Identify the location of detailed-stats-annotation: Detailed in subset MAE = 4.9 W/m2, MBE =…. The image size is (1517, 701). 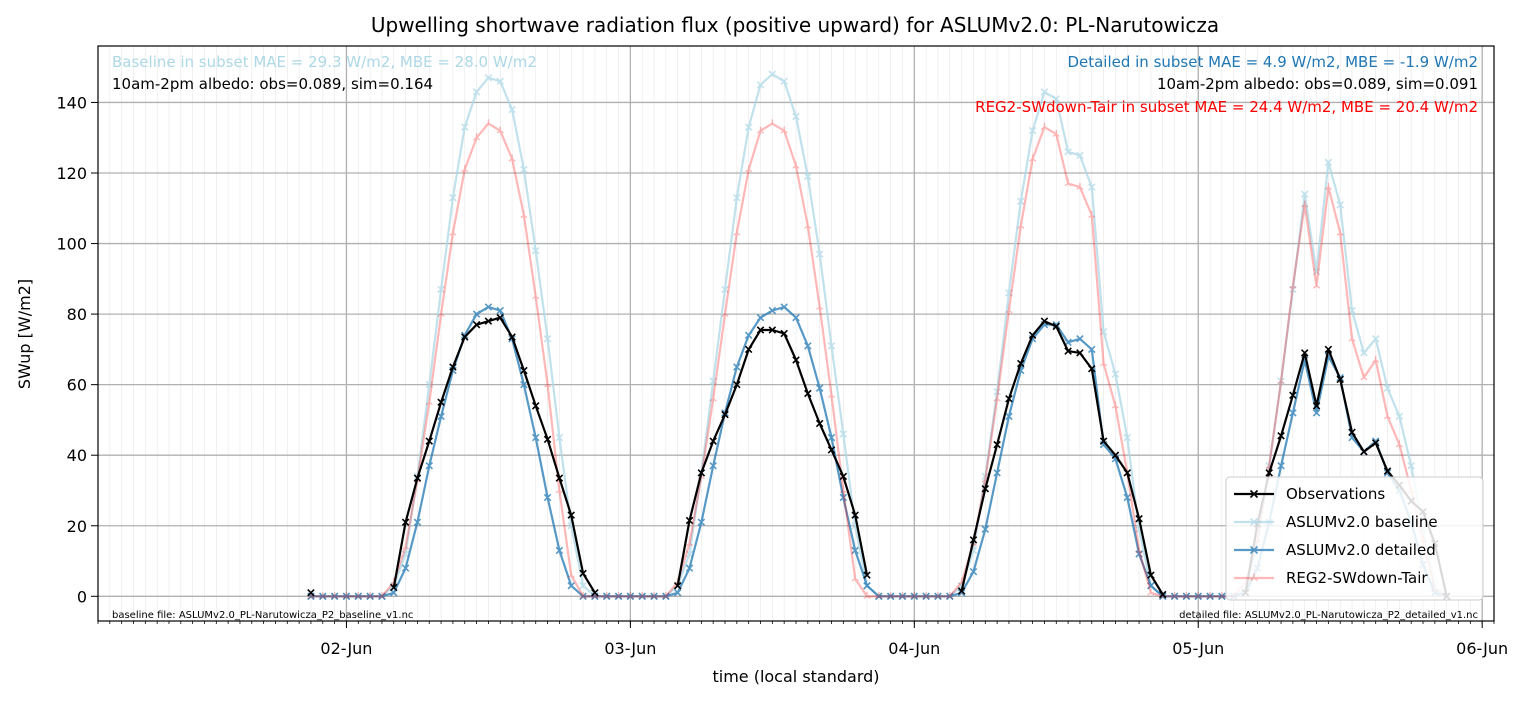
(1272, 62).